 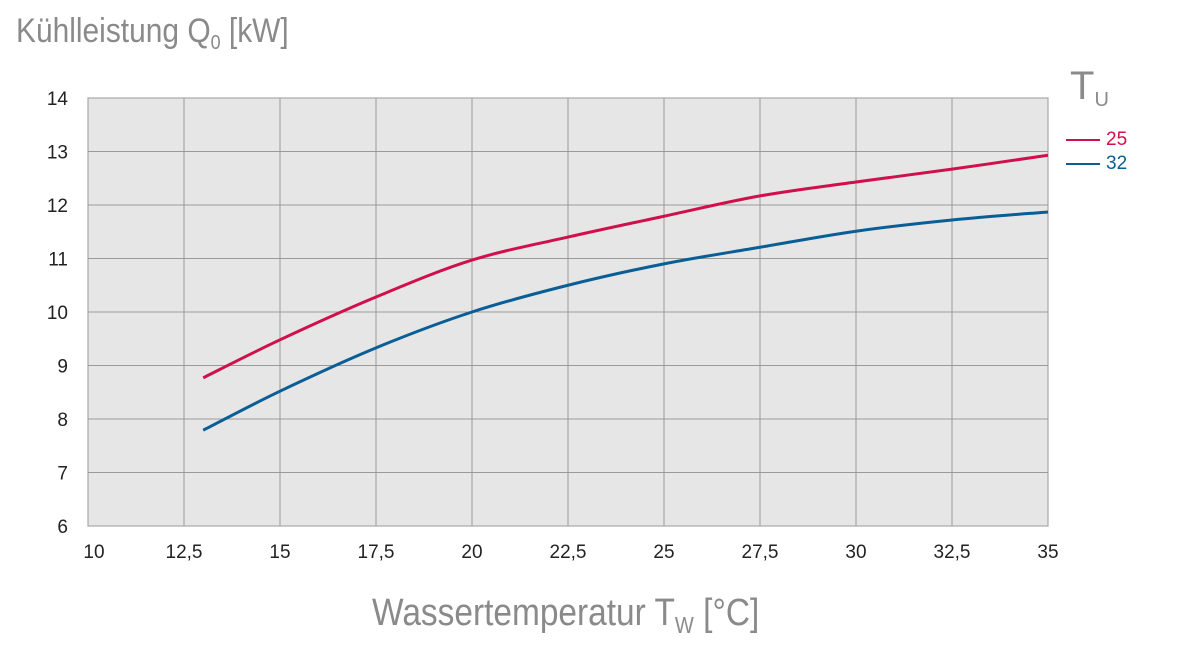 I want to click on y-tick-label: 14, so click(x=58, y=99).